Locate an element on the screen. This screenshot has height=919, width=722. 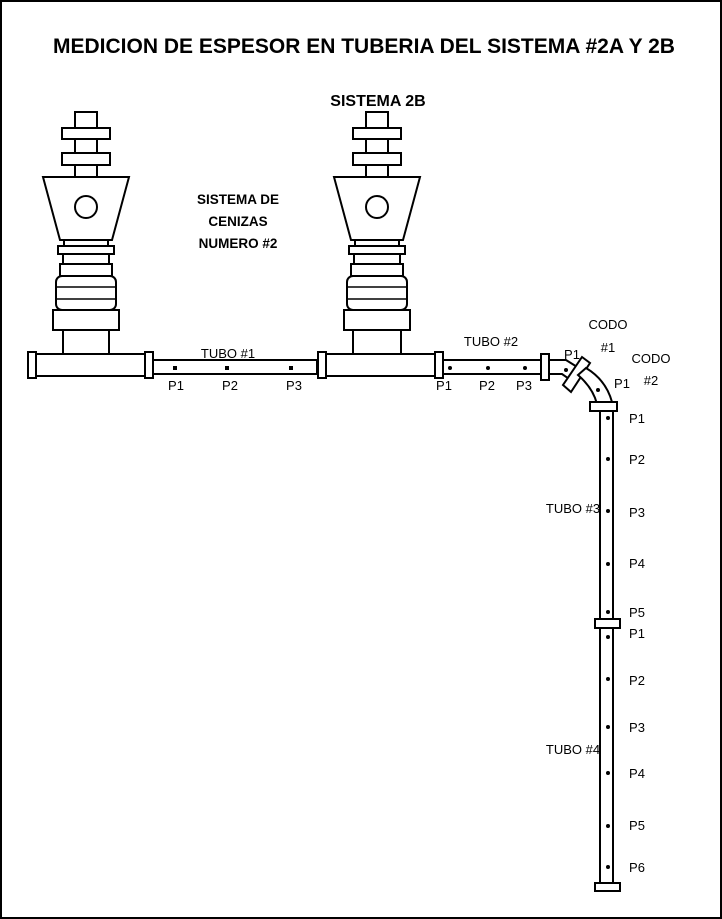
tubo-3-p5: P5 is located at coordinates (637, 612).